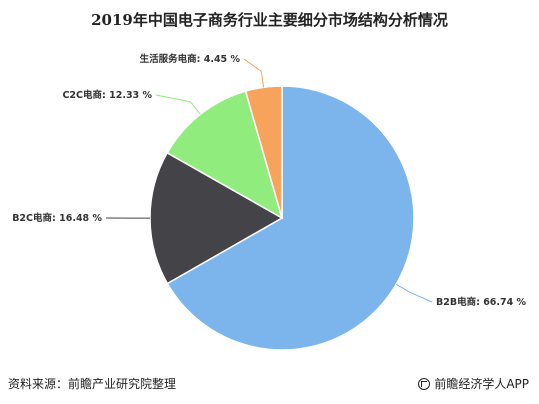  I want to click on chart-title: 2019年中国电子商务行业主要细分市场结构分析情况, so click(269, 20).